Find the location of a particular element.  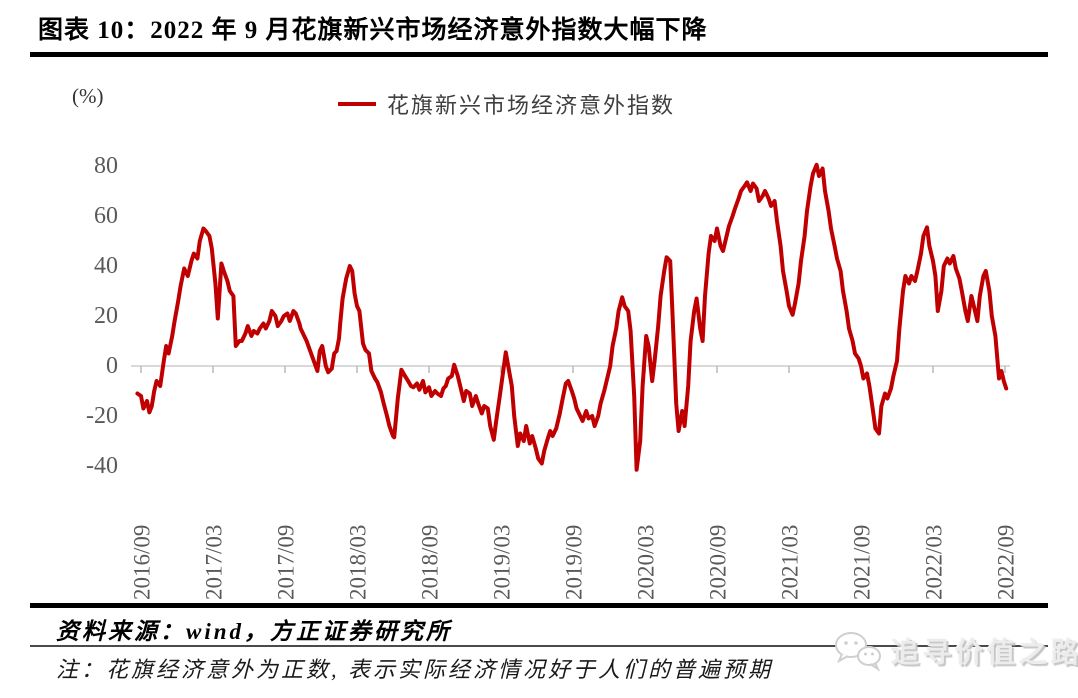

footnote: 注：花旗经济意外为正数, 表示实际经济情况好于人们的普遍预期 is located at coordinates (415, 669).